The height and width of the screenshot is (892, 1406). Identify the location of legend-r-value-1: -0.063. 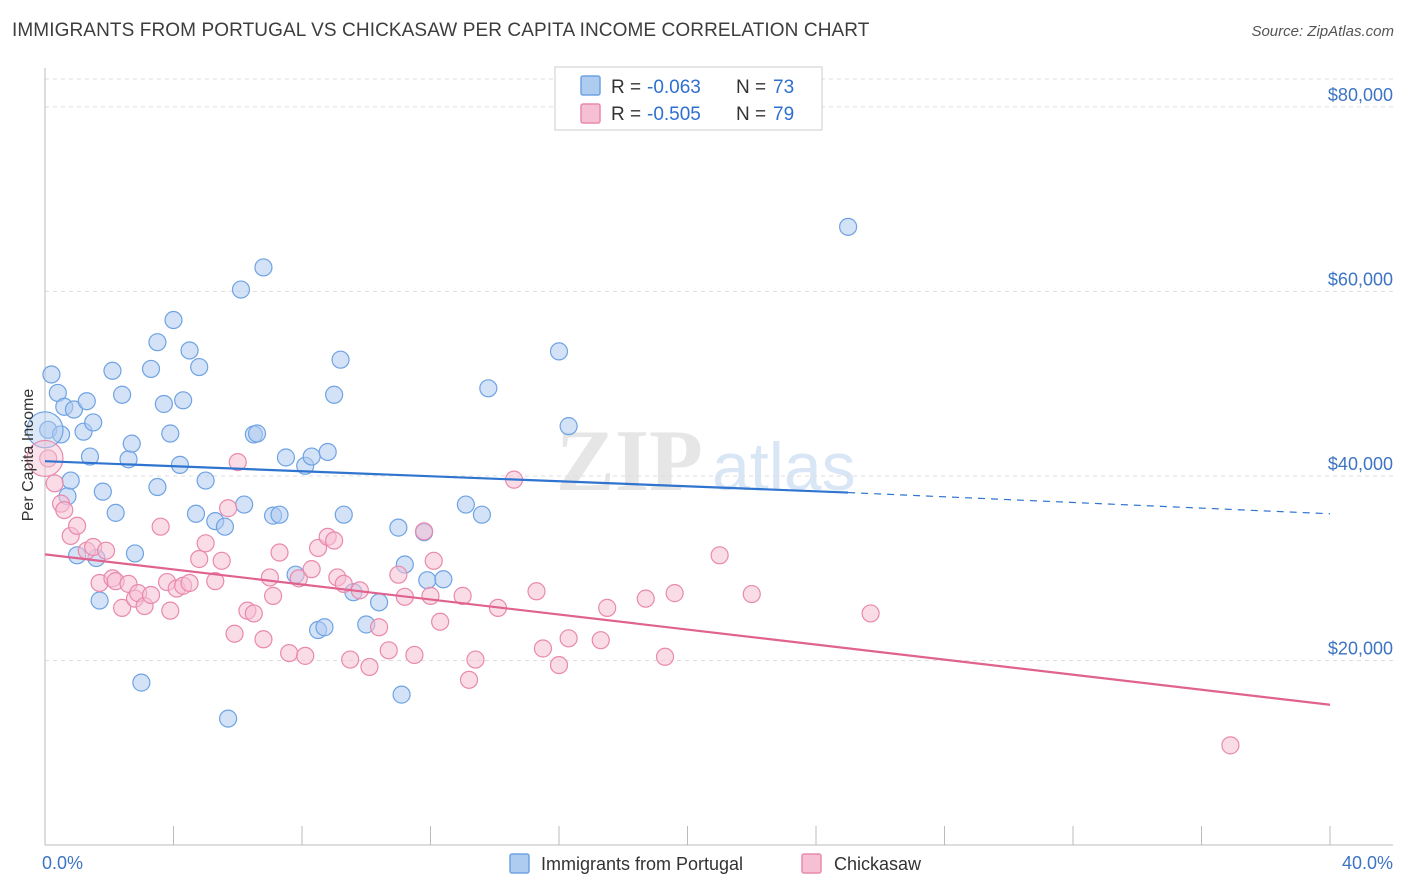
(674, 87).